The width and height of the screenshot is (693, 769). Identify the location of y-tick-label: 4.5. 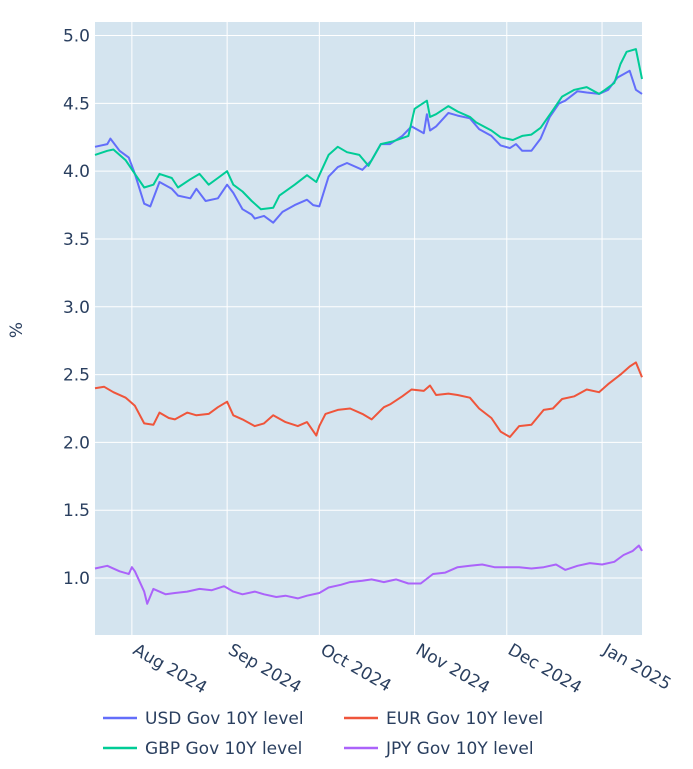
(76, 104).